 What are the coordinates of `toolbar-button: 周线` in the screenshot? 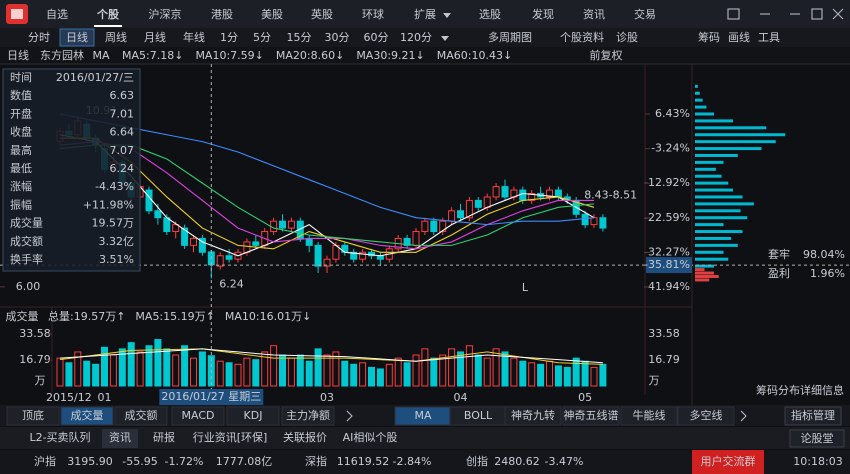 It's located at (116, 37).